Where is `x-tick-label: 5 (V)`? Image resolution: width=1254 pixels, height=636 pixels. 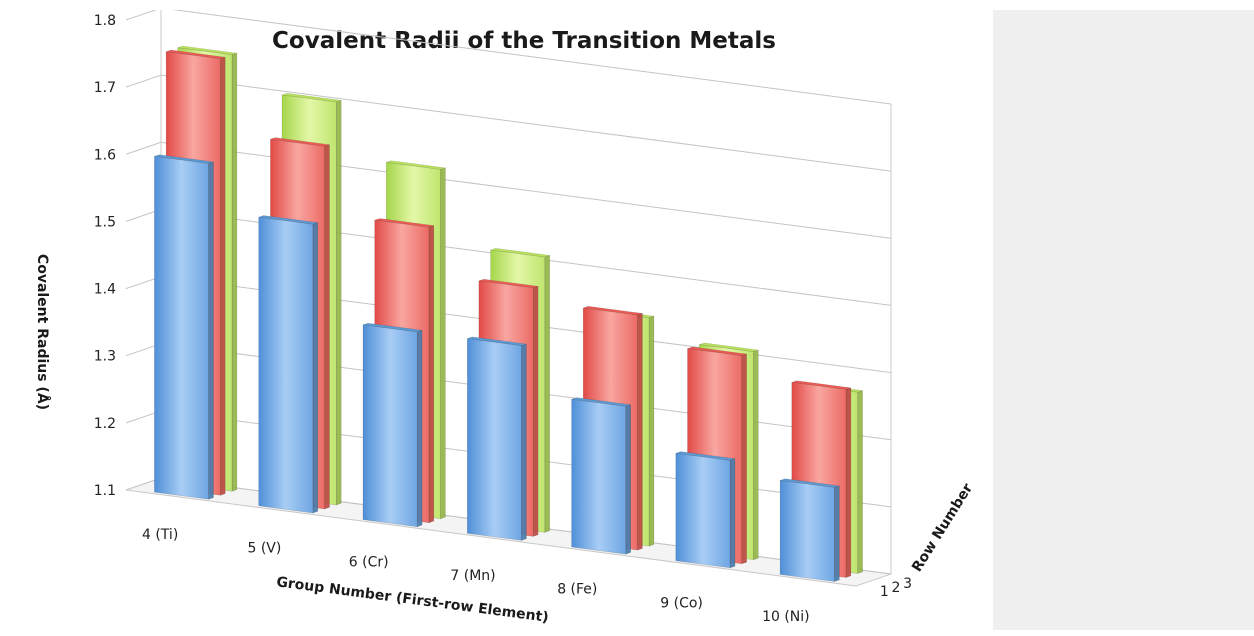
x-tick-label: 5 (V) is located at coordinates (264, 549).